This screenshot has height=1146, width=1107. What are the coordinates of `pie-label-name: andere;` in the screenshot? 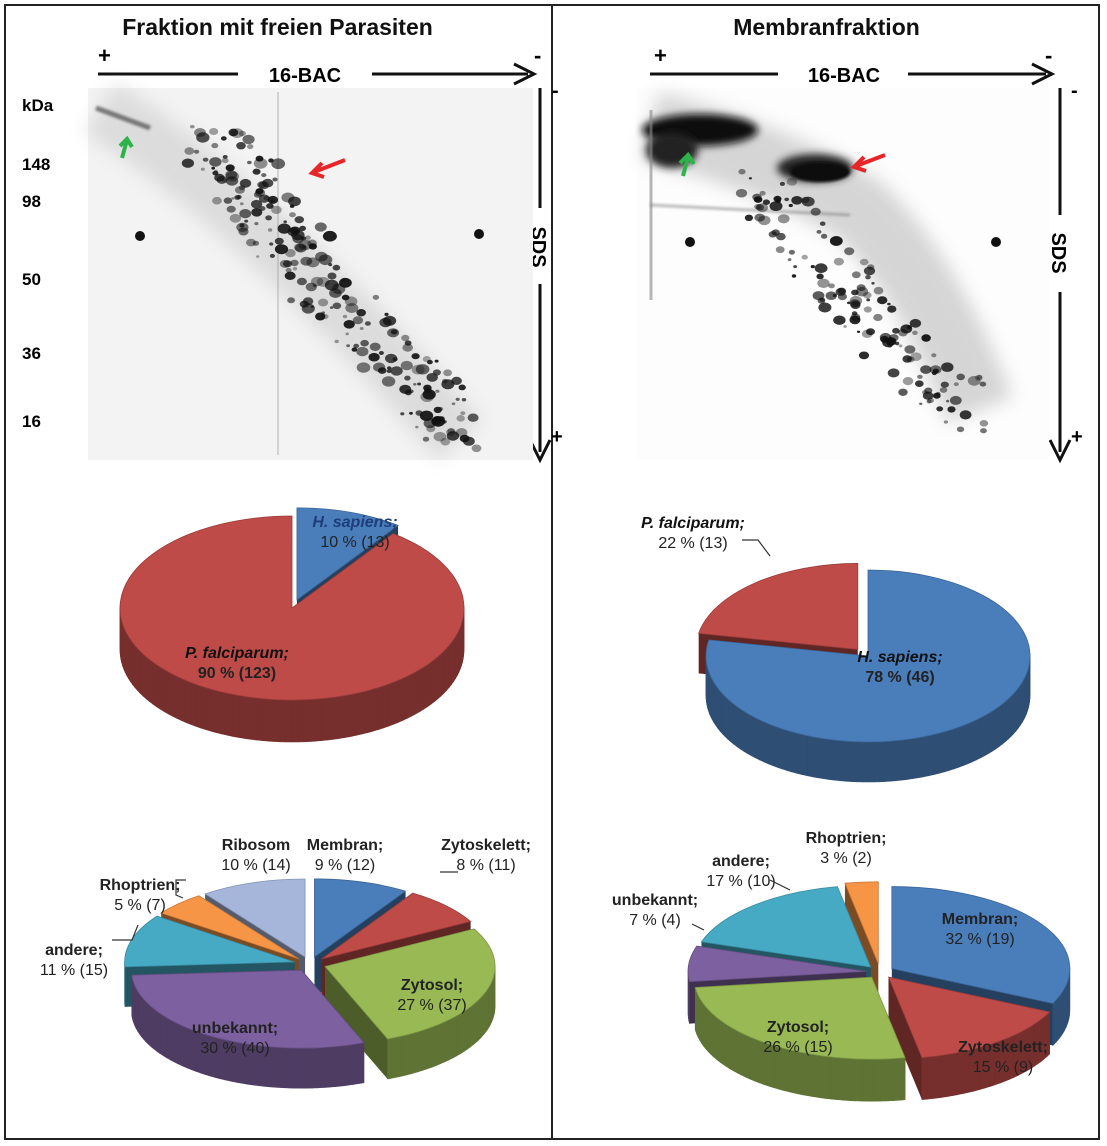 It's located at (741, 861).